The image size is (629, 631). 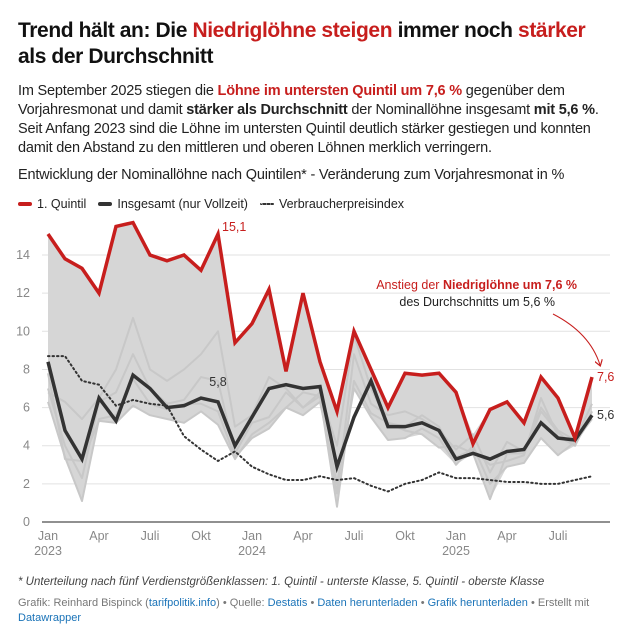 What do you see at coordinates (182, 204) in the screenshot?
I see `legend-label: Insgesamt (nur Vollzeit)` at bounding box center [182, 204].